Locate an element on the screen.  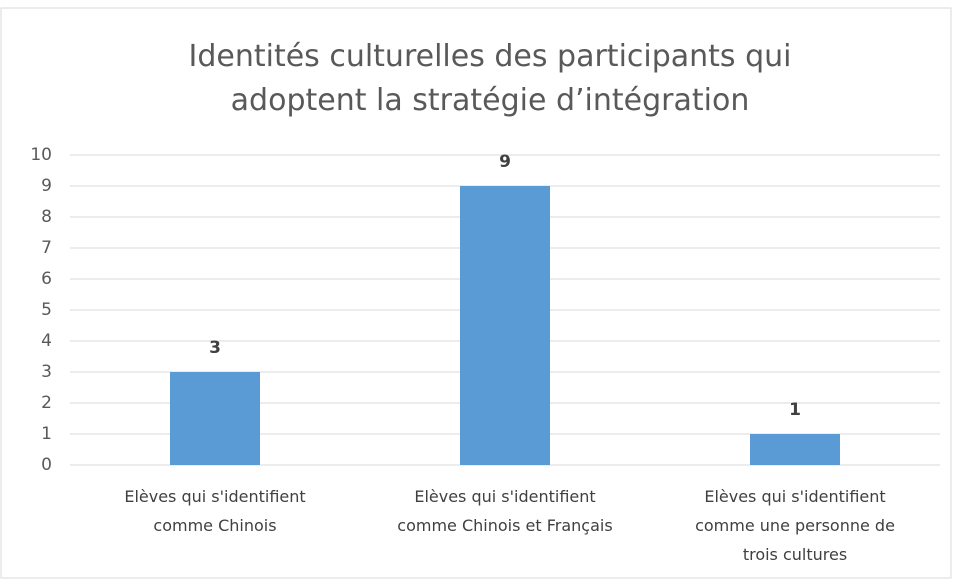
y-tick-label: 8 is located at coordinates (46, 217).